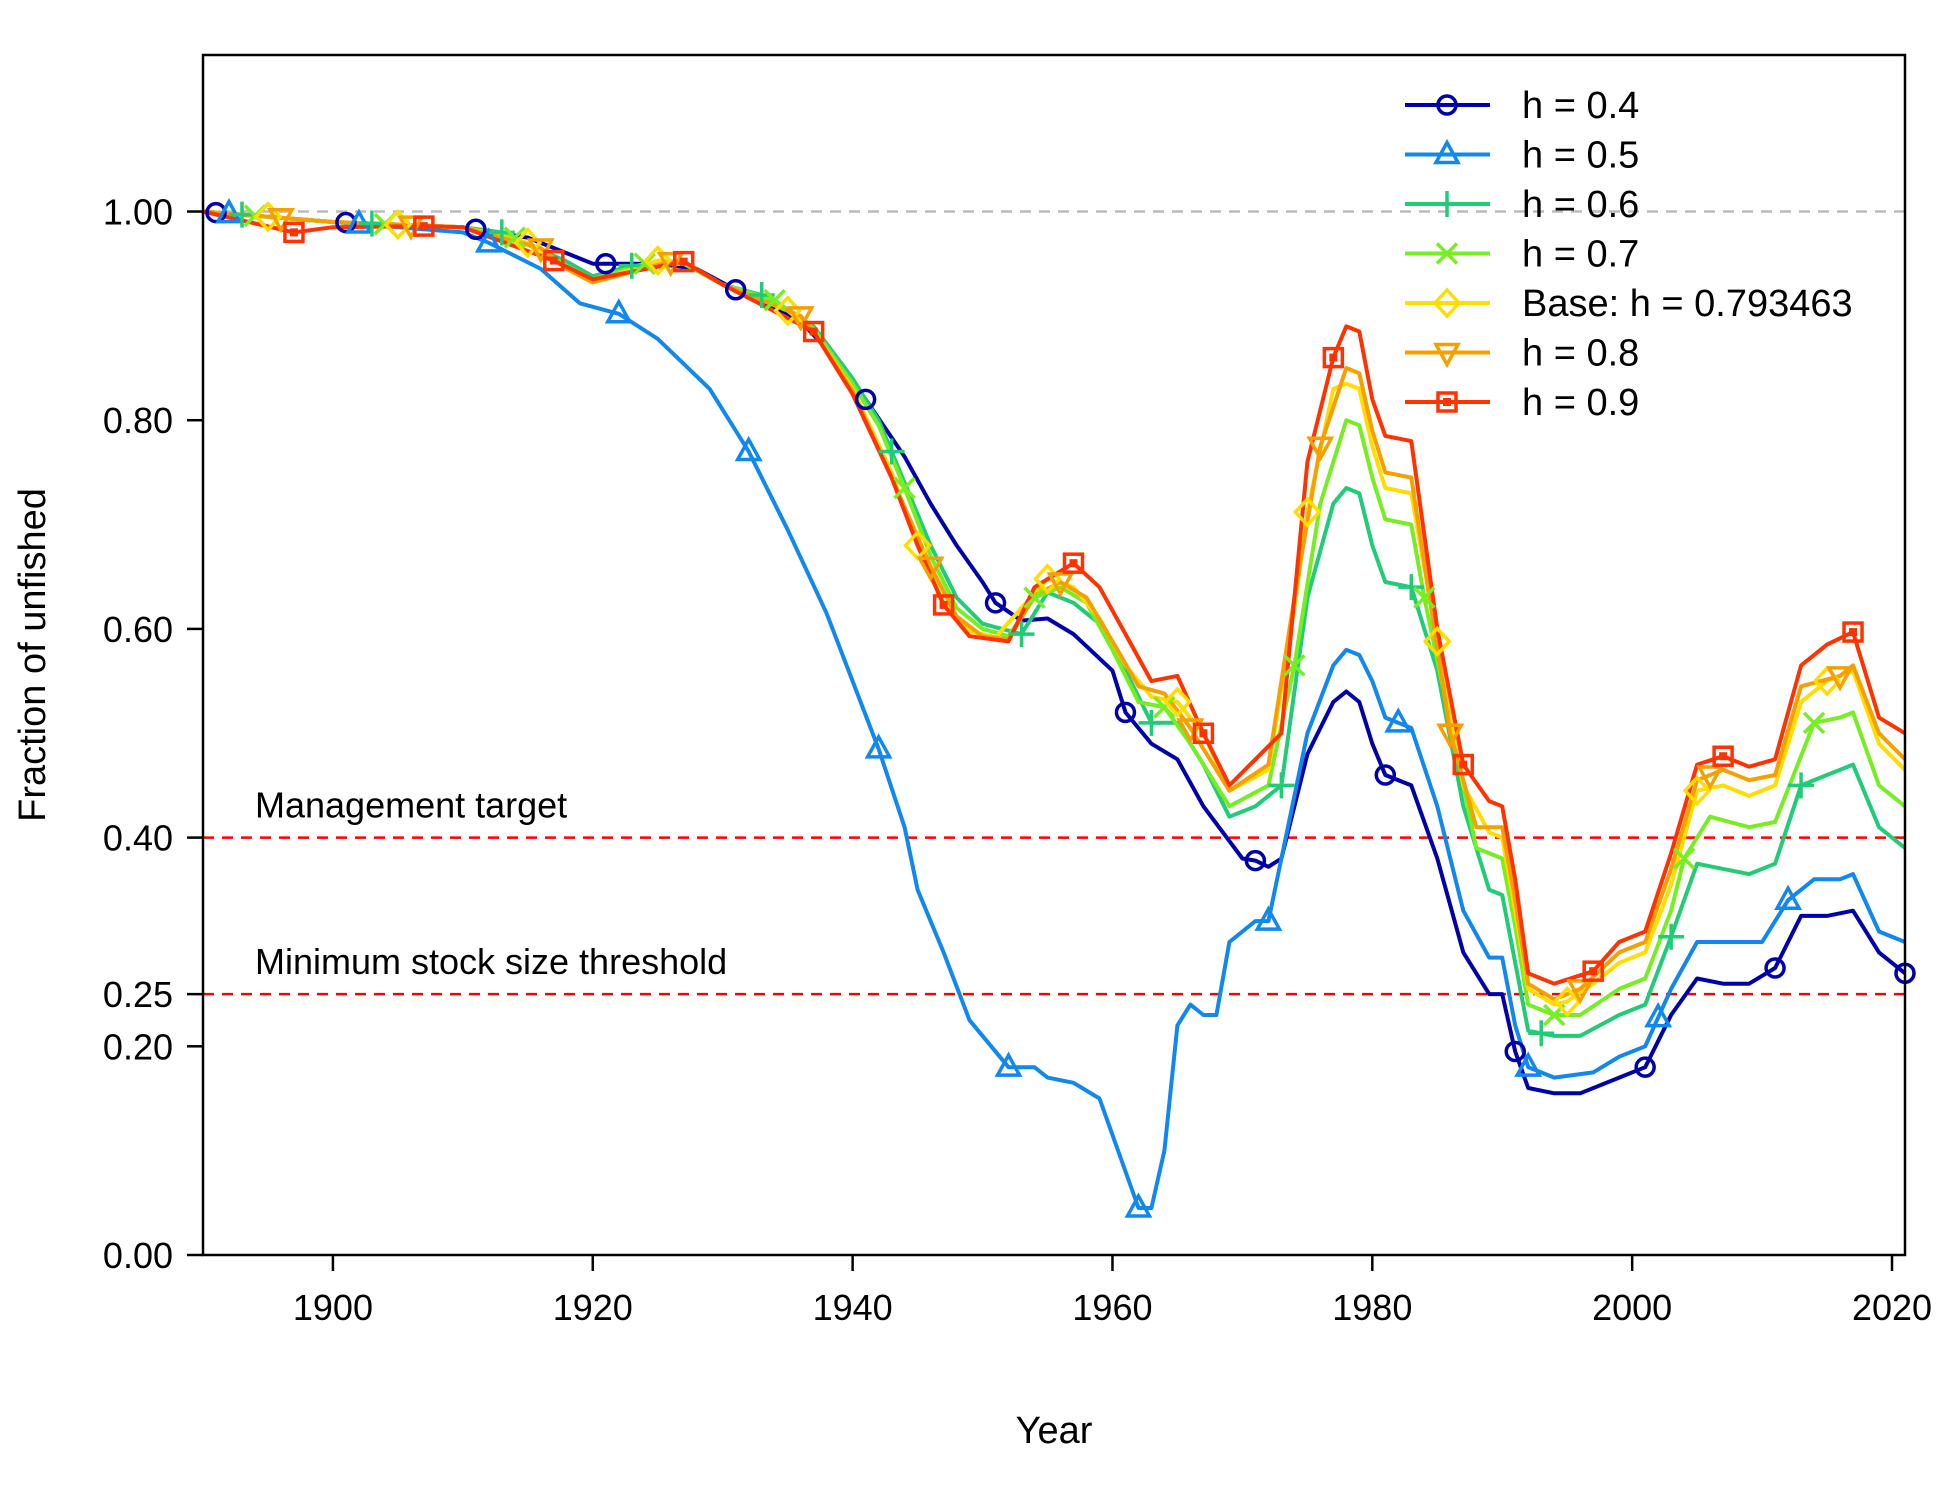  Describe the element at coordinates (138, 1046) in the screenshot. I see `y-tick-label: 0.20` at that location.